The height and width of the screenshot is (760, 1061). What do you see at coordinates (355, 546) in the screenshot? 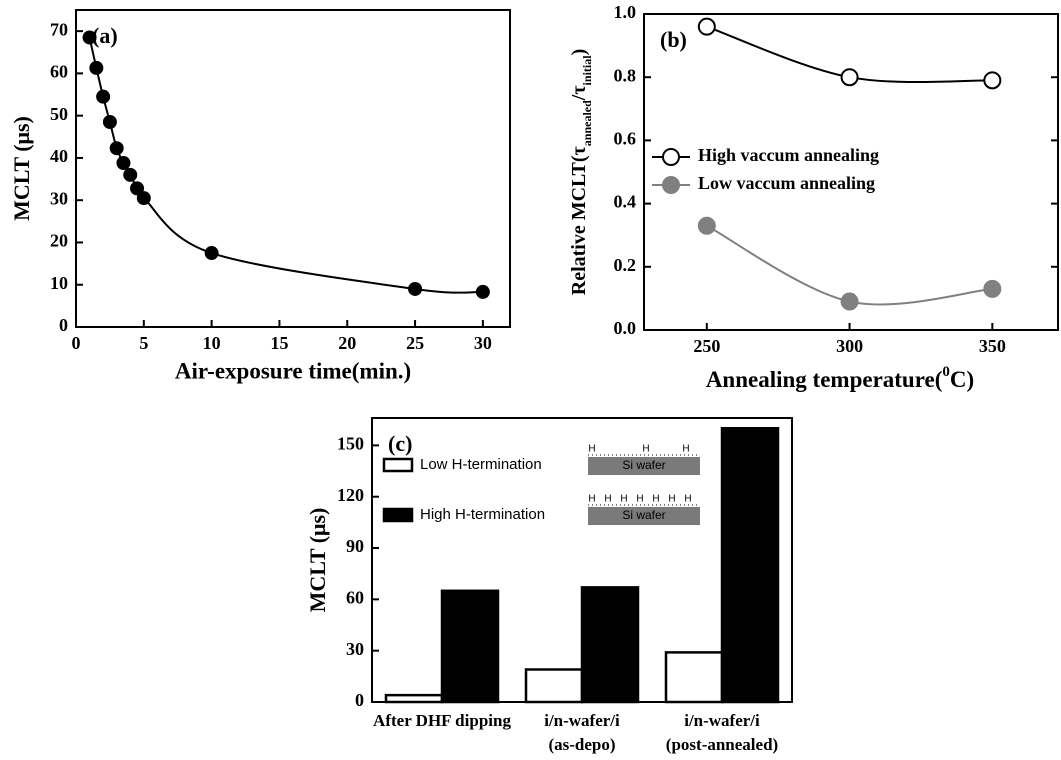
I see `y-tick-label: 90` at bounding box center [355, 546].